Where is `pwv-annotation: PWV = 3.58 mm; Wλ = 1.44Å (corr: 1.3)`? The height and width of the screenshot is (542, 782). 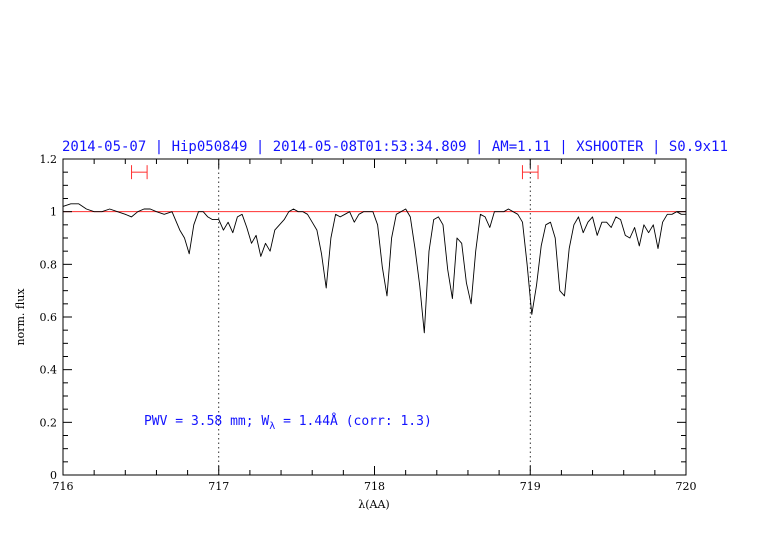
pwv-annotation: PWV = 3.58 mm; Wλ = 1.44Å (corr: 1.3) is located at coordinates (288, 422).